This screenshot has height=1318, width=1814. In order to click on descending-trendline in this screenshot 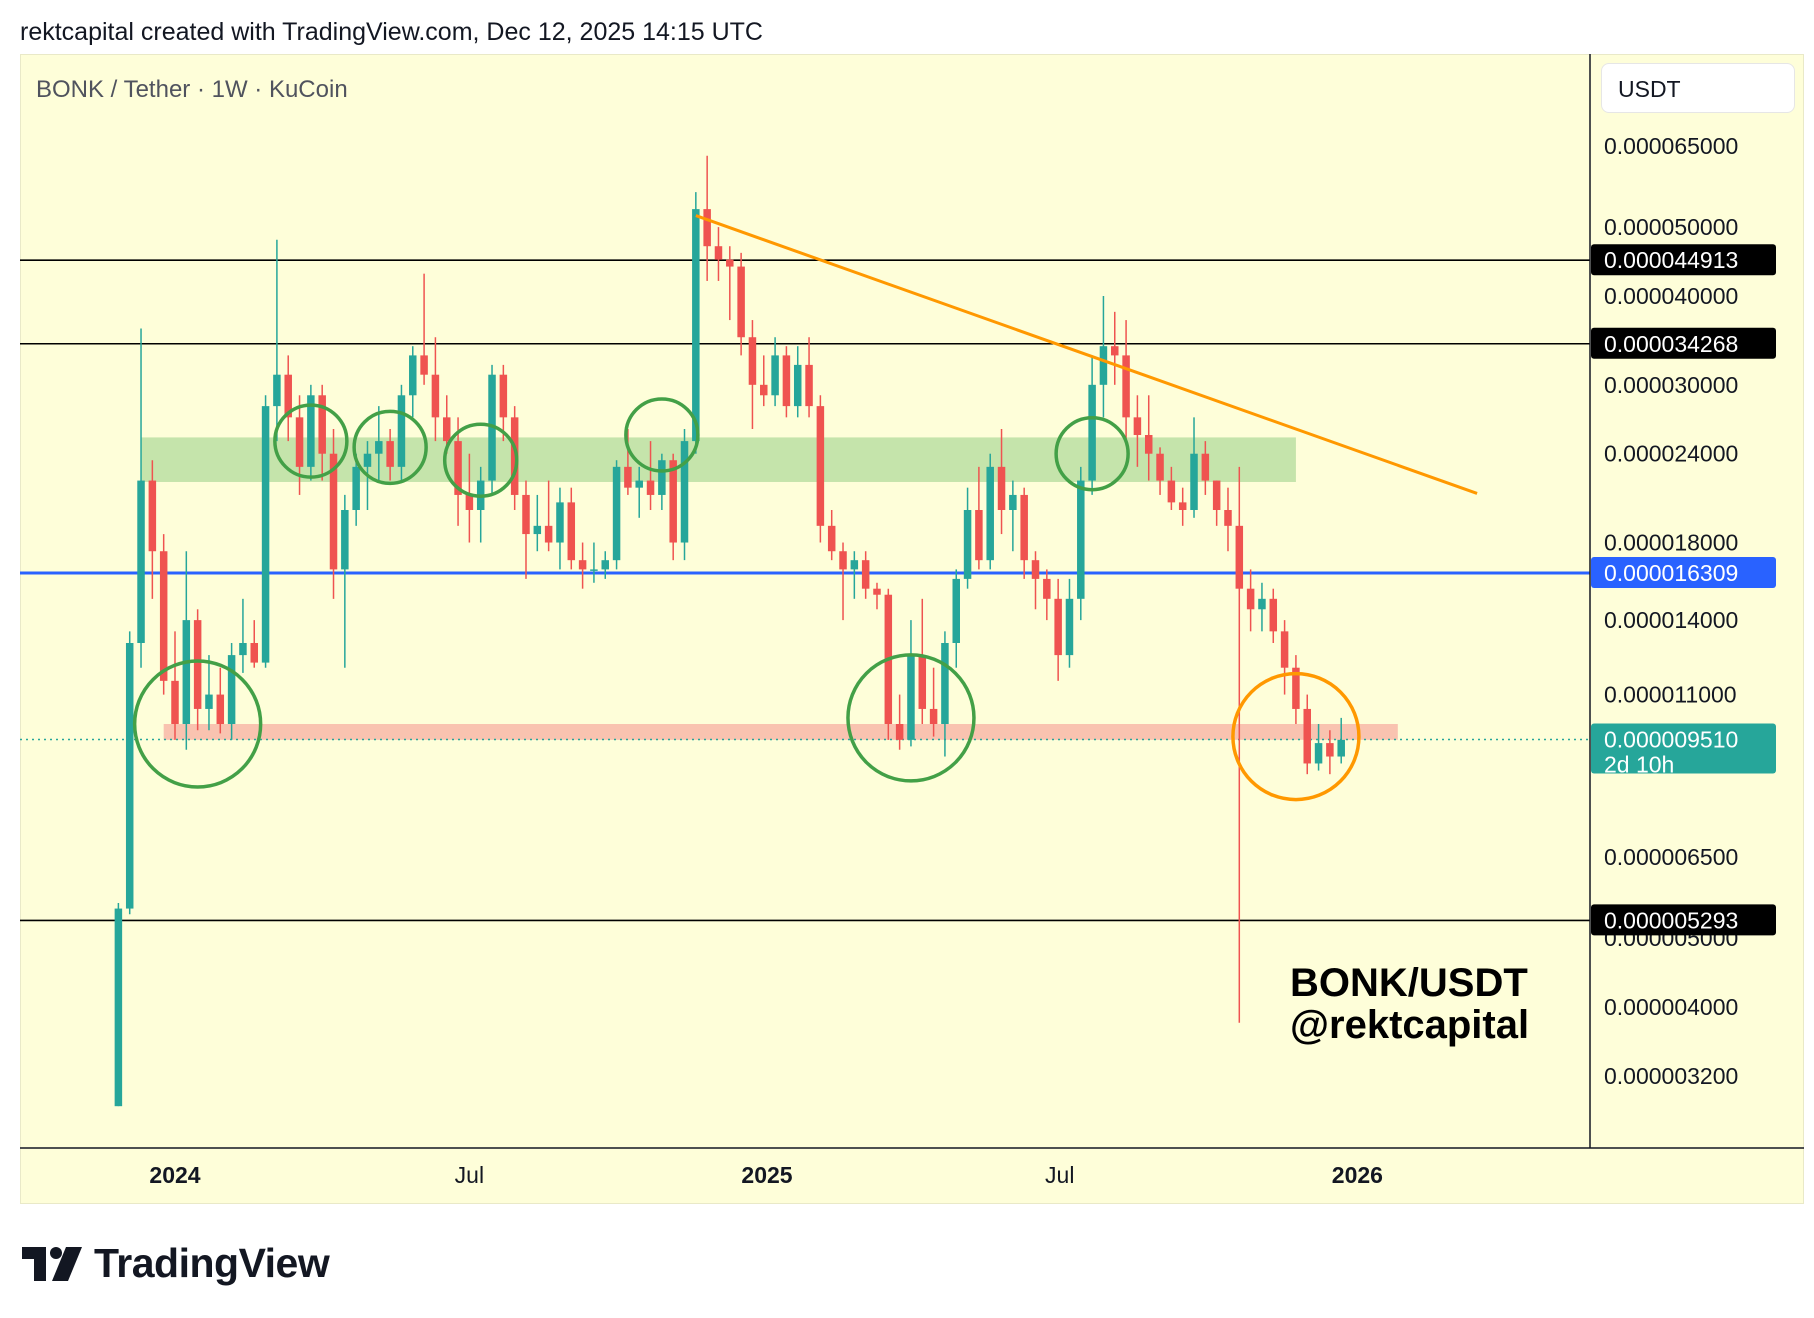, I will do `click(1086, 354)`.